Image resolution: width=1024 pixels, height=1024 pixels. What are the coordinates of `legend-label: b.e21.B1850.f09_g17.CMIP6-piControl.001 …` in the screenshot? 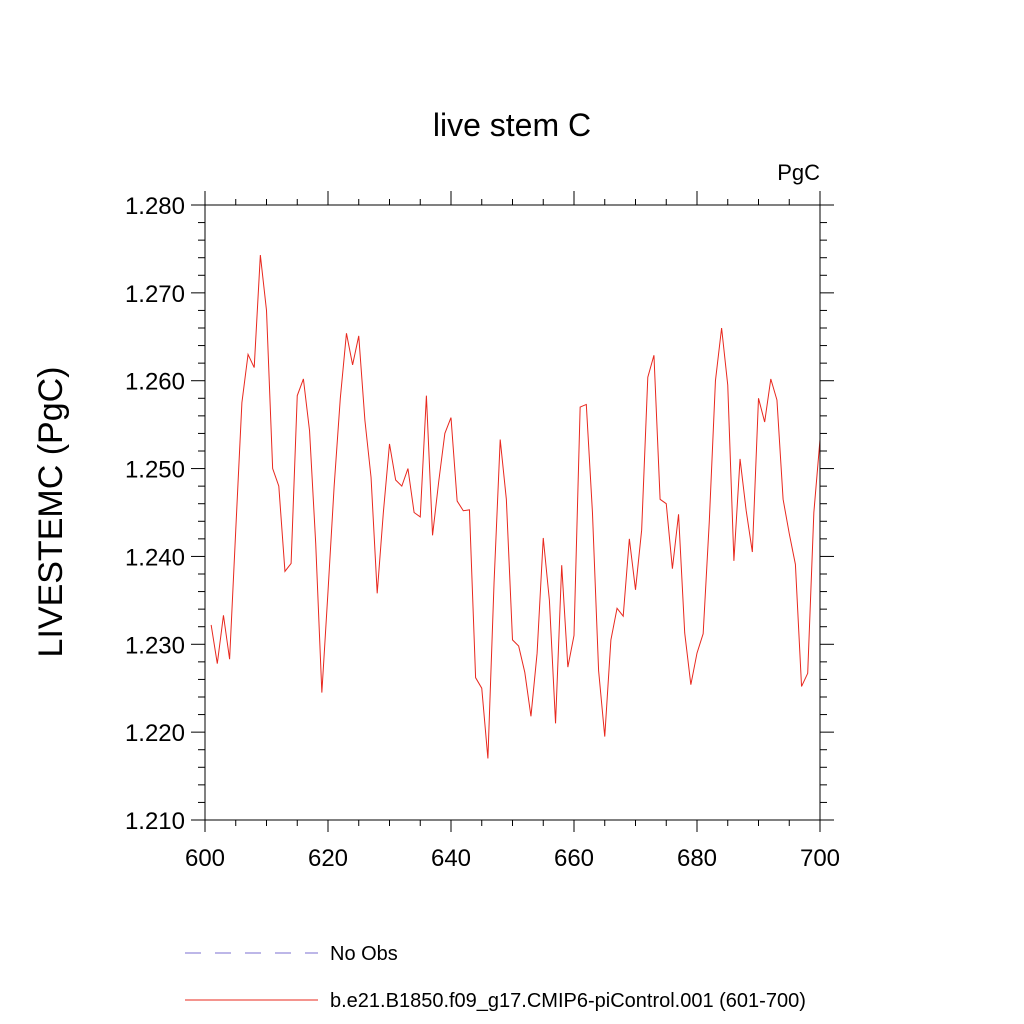 It's located at (568, 1001).